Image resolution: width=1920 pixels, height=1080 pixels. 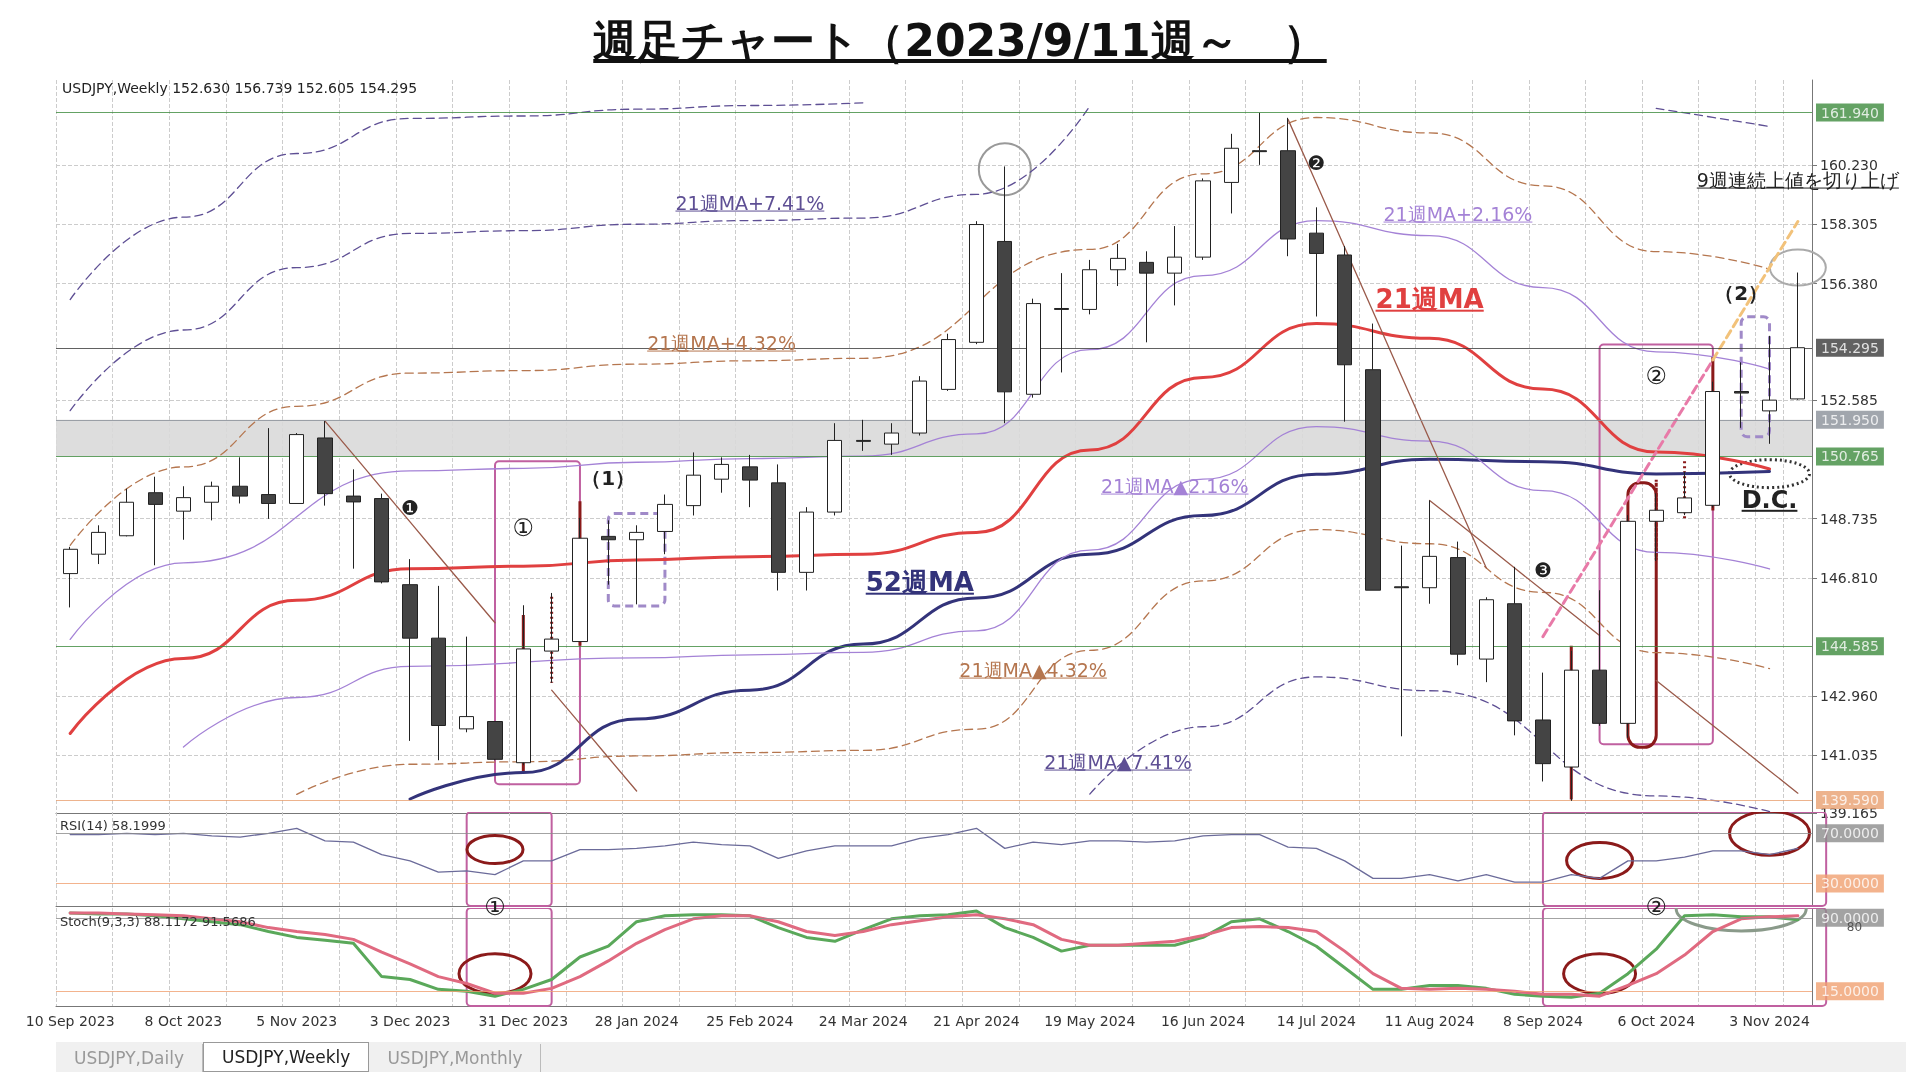 What do you see at coordinates (1429, 298) in the screenshot?
I see `series-label: 21週MA` at bounding box center [1429, 298].